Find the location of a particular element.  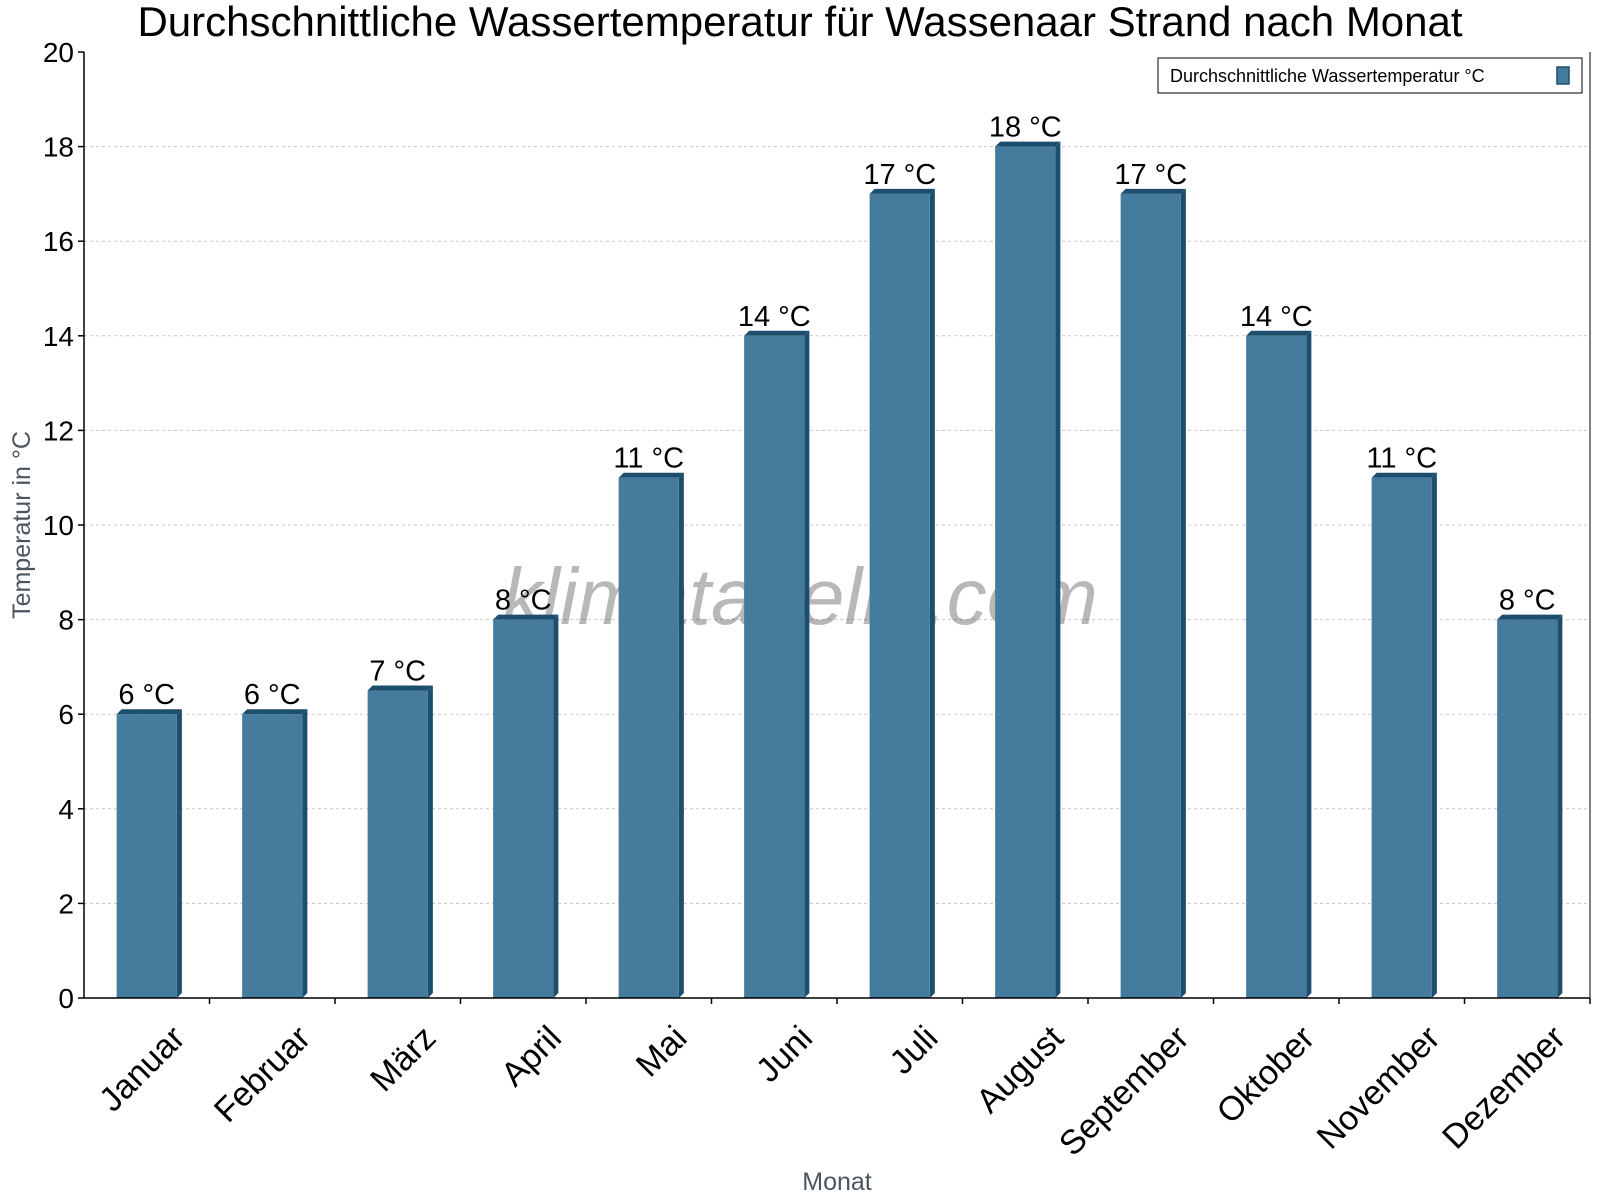

x-tick-label: Oktober is located at coordinates (1266, 1075).